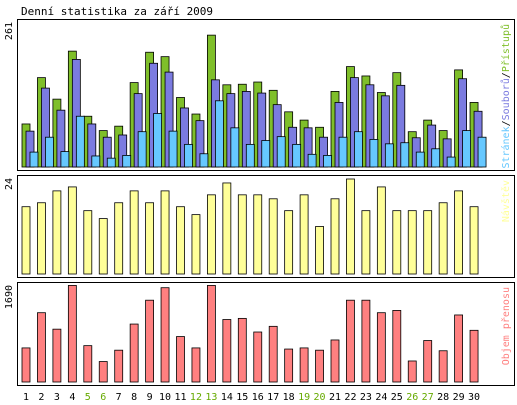  Describe the element at coordinates (250, 155) in the screenshot. I see `bar-hits-Stránek-15` at that location.